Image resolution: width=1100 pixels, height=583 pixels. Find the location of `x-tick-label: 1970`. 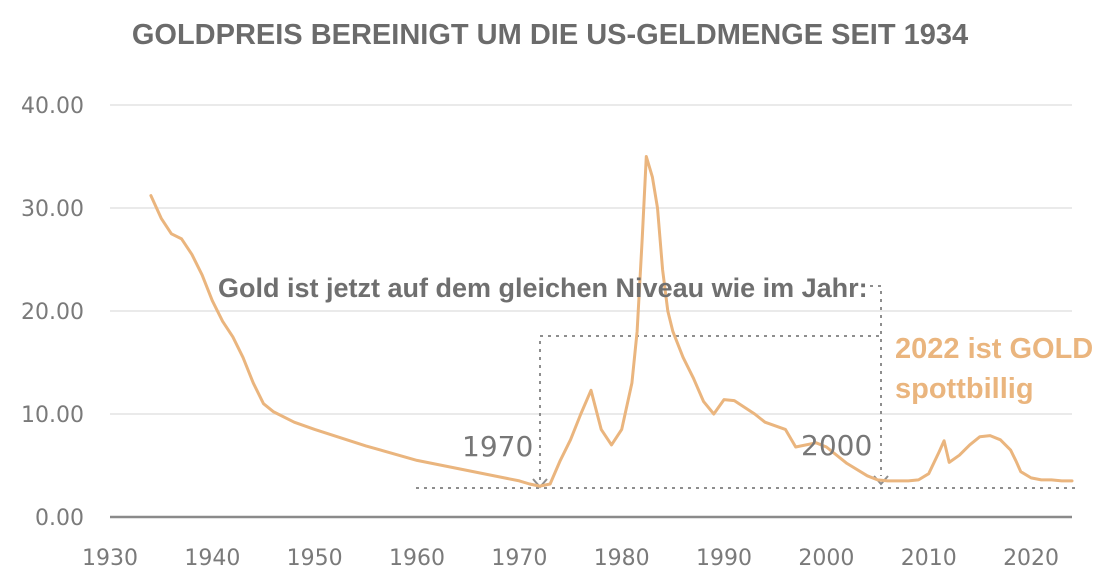

x-tick-label: 1970 is located at coordinates (519, 558).